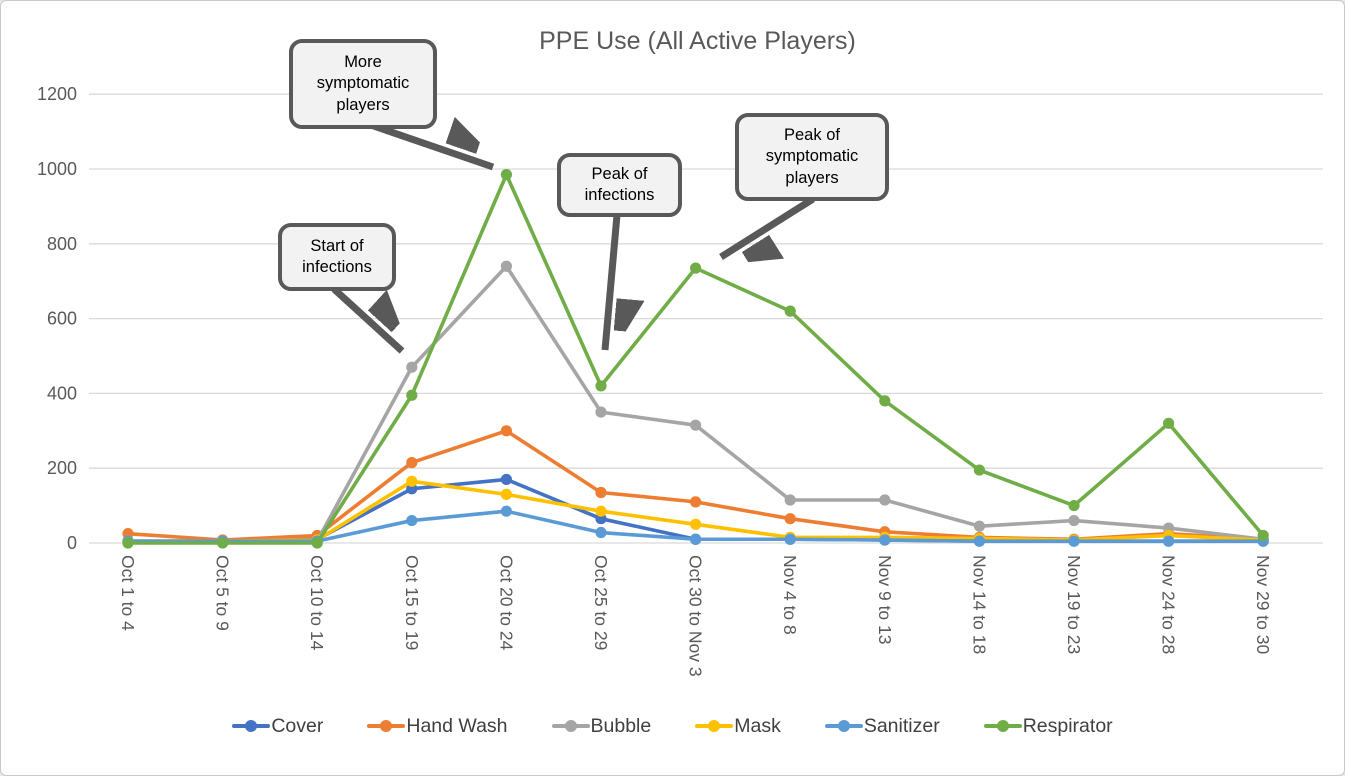 The width and height of the screenshot is (1345, 776). I want to click on annotation-text: More symptomatic players, so click(363, 83).